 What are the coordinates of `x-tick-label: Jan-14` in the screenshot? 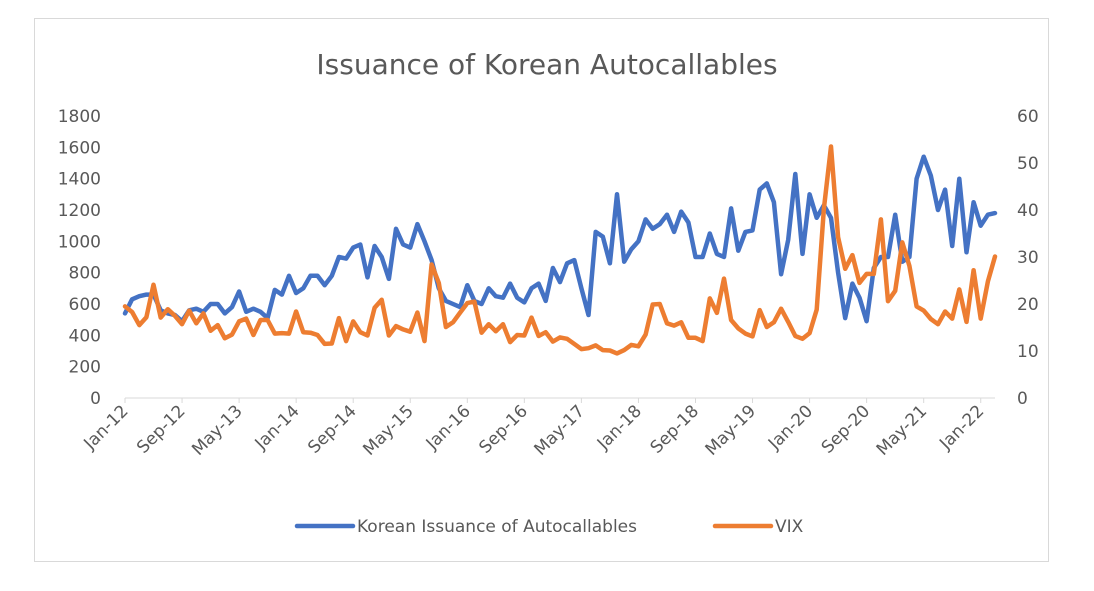 It's located at (277, 427).